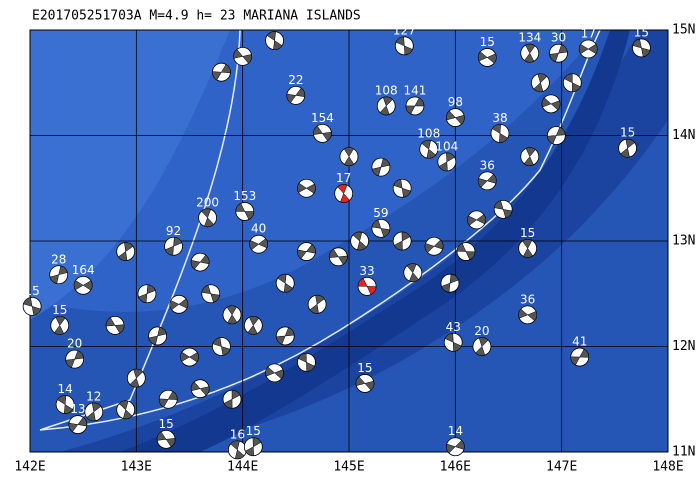 Image resolution: width=697 pixels, height=486 pixels. I want to click on depth-label: 154, so click(322, 118).